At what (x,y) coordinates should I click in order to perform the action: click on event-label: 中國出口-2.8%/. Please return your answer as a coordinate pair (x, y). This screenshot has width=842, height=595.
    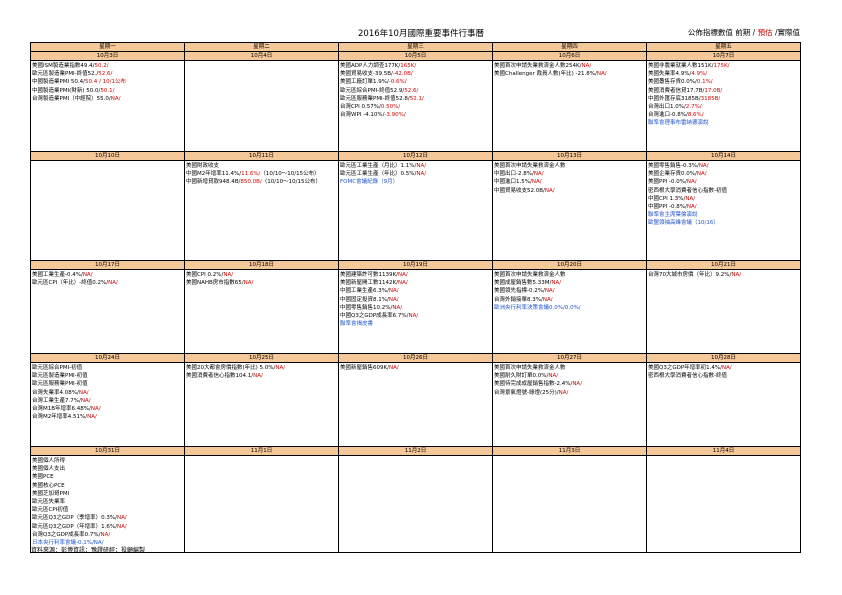
    Looking at the image, I should click on (514, 174).